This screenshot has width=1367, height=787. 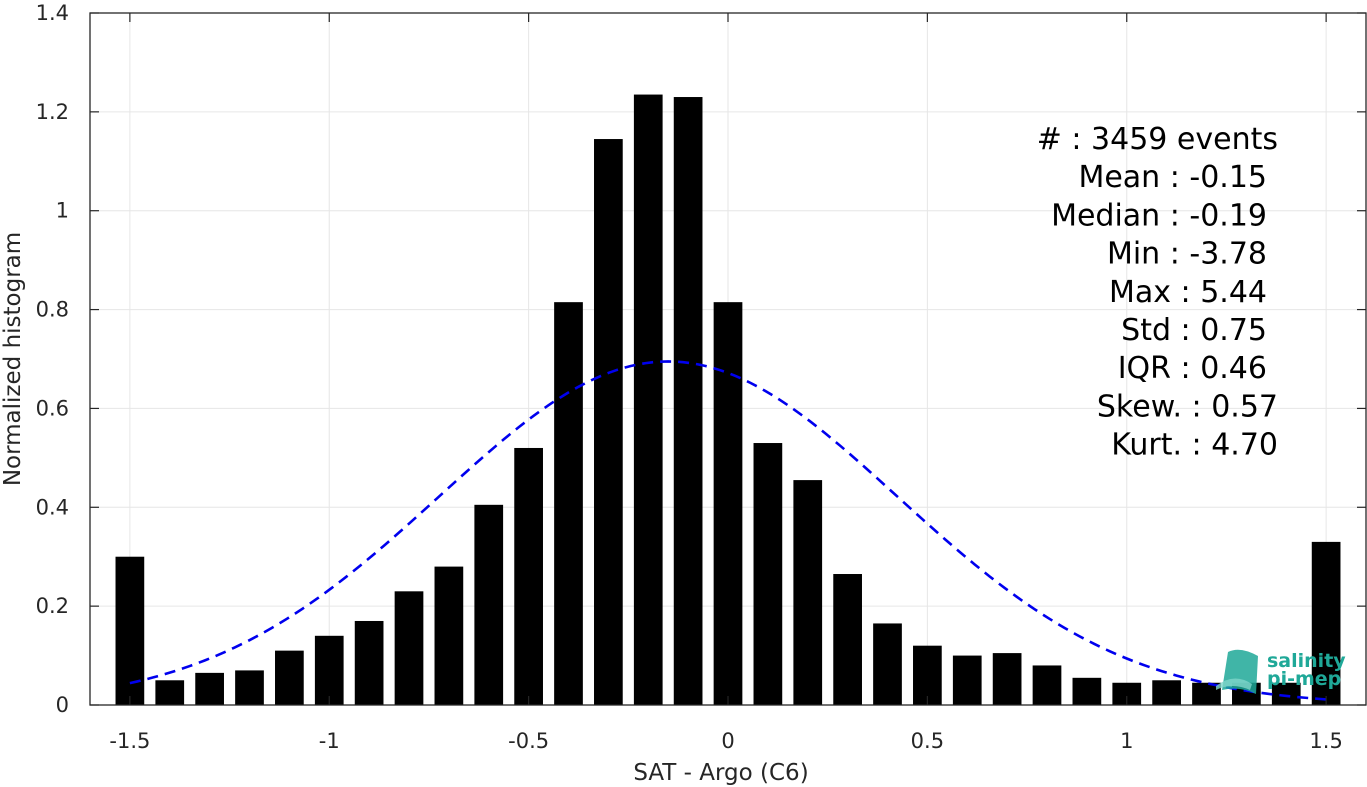 I want to click on stat-line: Skew. : 0.57, so click(x=1187, y=406).